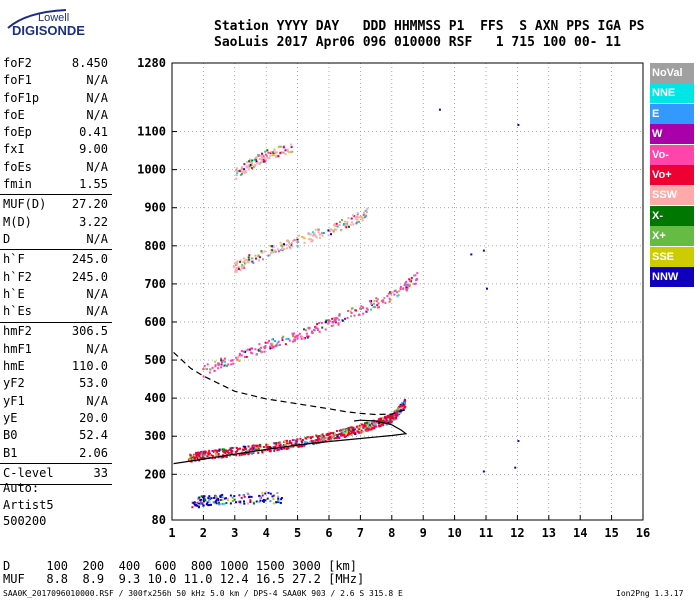 This screenshot has height=600, width=700. What do you see at coordinates (234, 533) in the screenshot?
I see `x-tick-label: 3` at bounding box center [234, 533].